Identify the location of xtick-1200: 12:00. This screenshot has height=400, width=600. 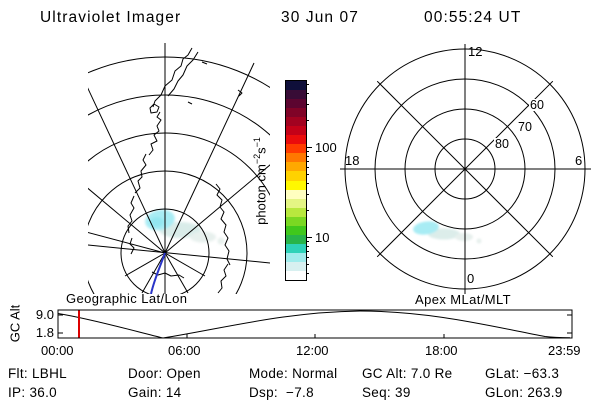
(312, 350).